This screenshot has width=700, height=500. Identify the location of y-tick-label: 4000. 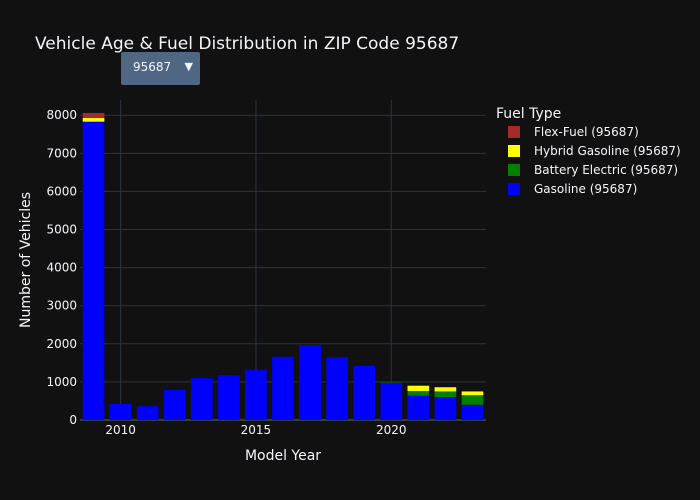
(61, 268).